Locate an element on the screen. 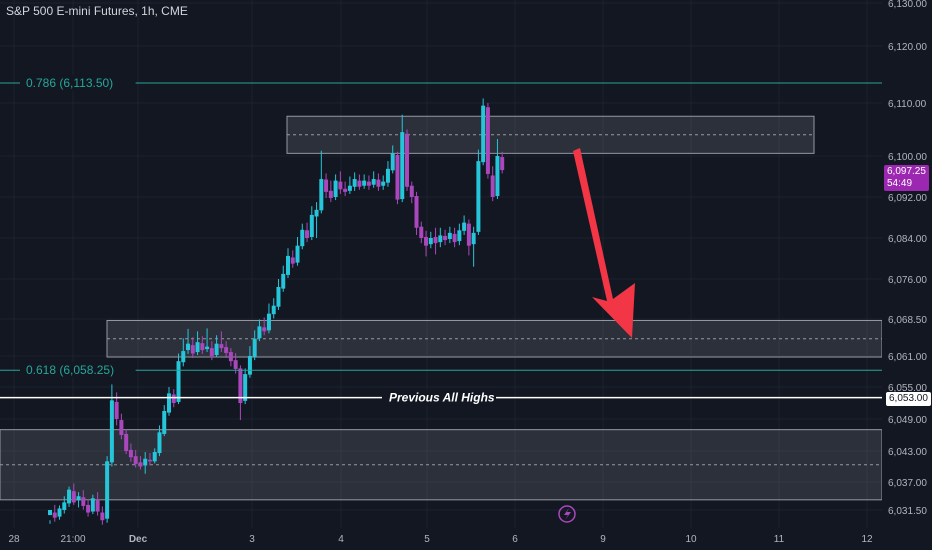 This screenshot has width=932, height=550. price-axis-tick: 6,049.00 is located at coordinates (907, 420).